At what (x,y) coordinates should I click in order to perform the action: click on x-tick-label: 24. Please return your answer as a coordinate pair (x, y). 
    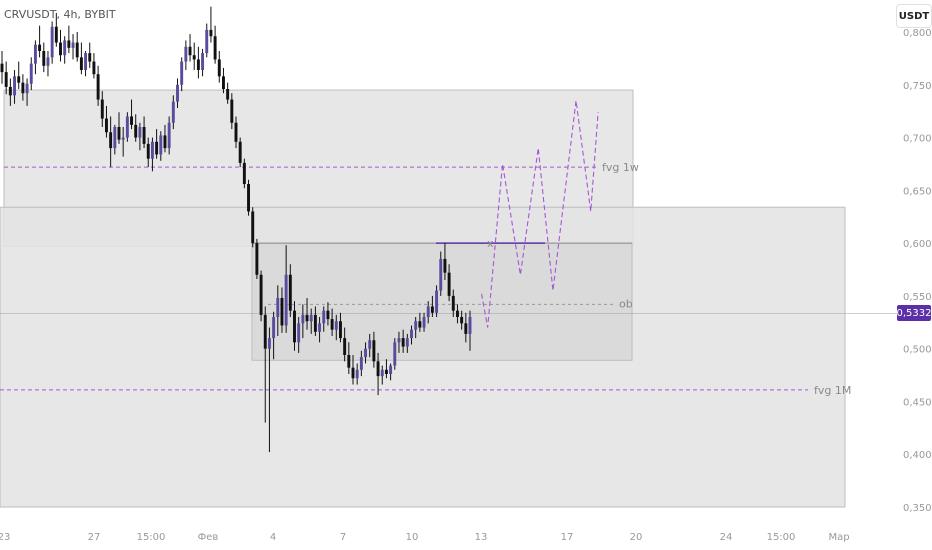
    Looking at the image, I should click on (726, 537).